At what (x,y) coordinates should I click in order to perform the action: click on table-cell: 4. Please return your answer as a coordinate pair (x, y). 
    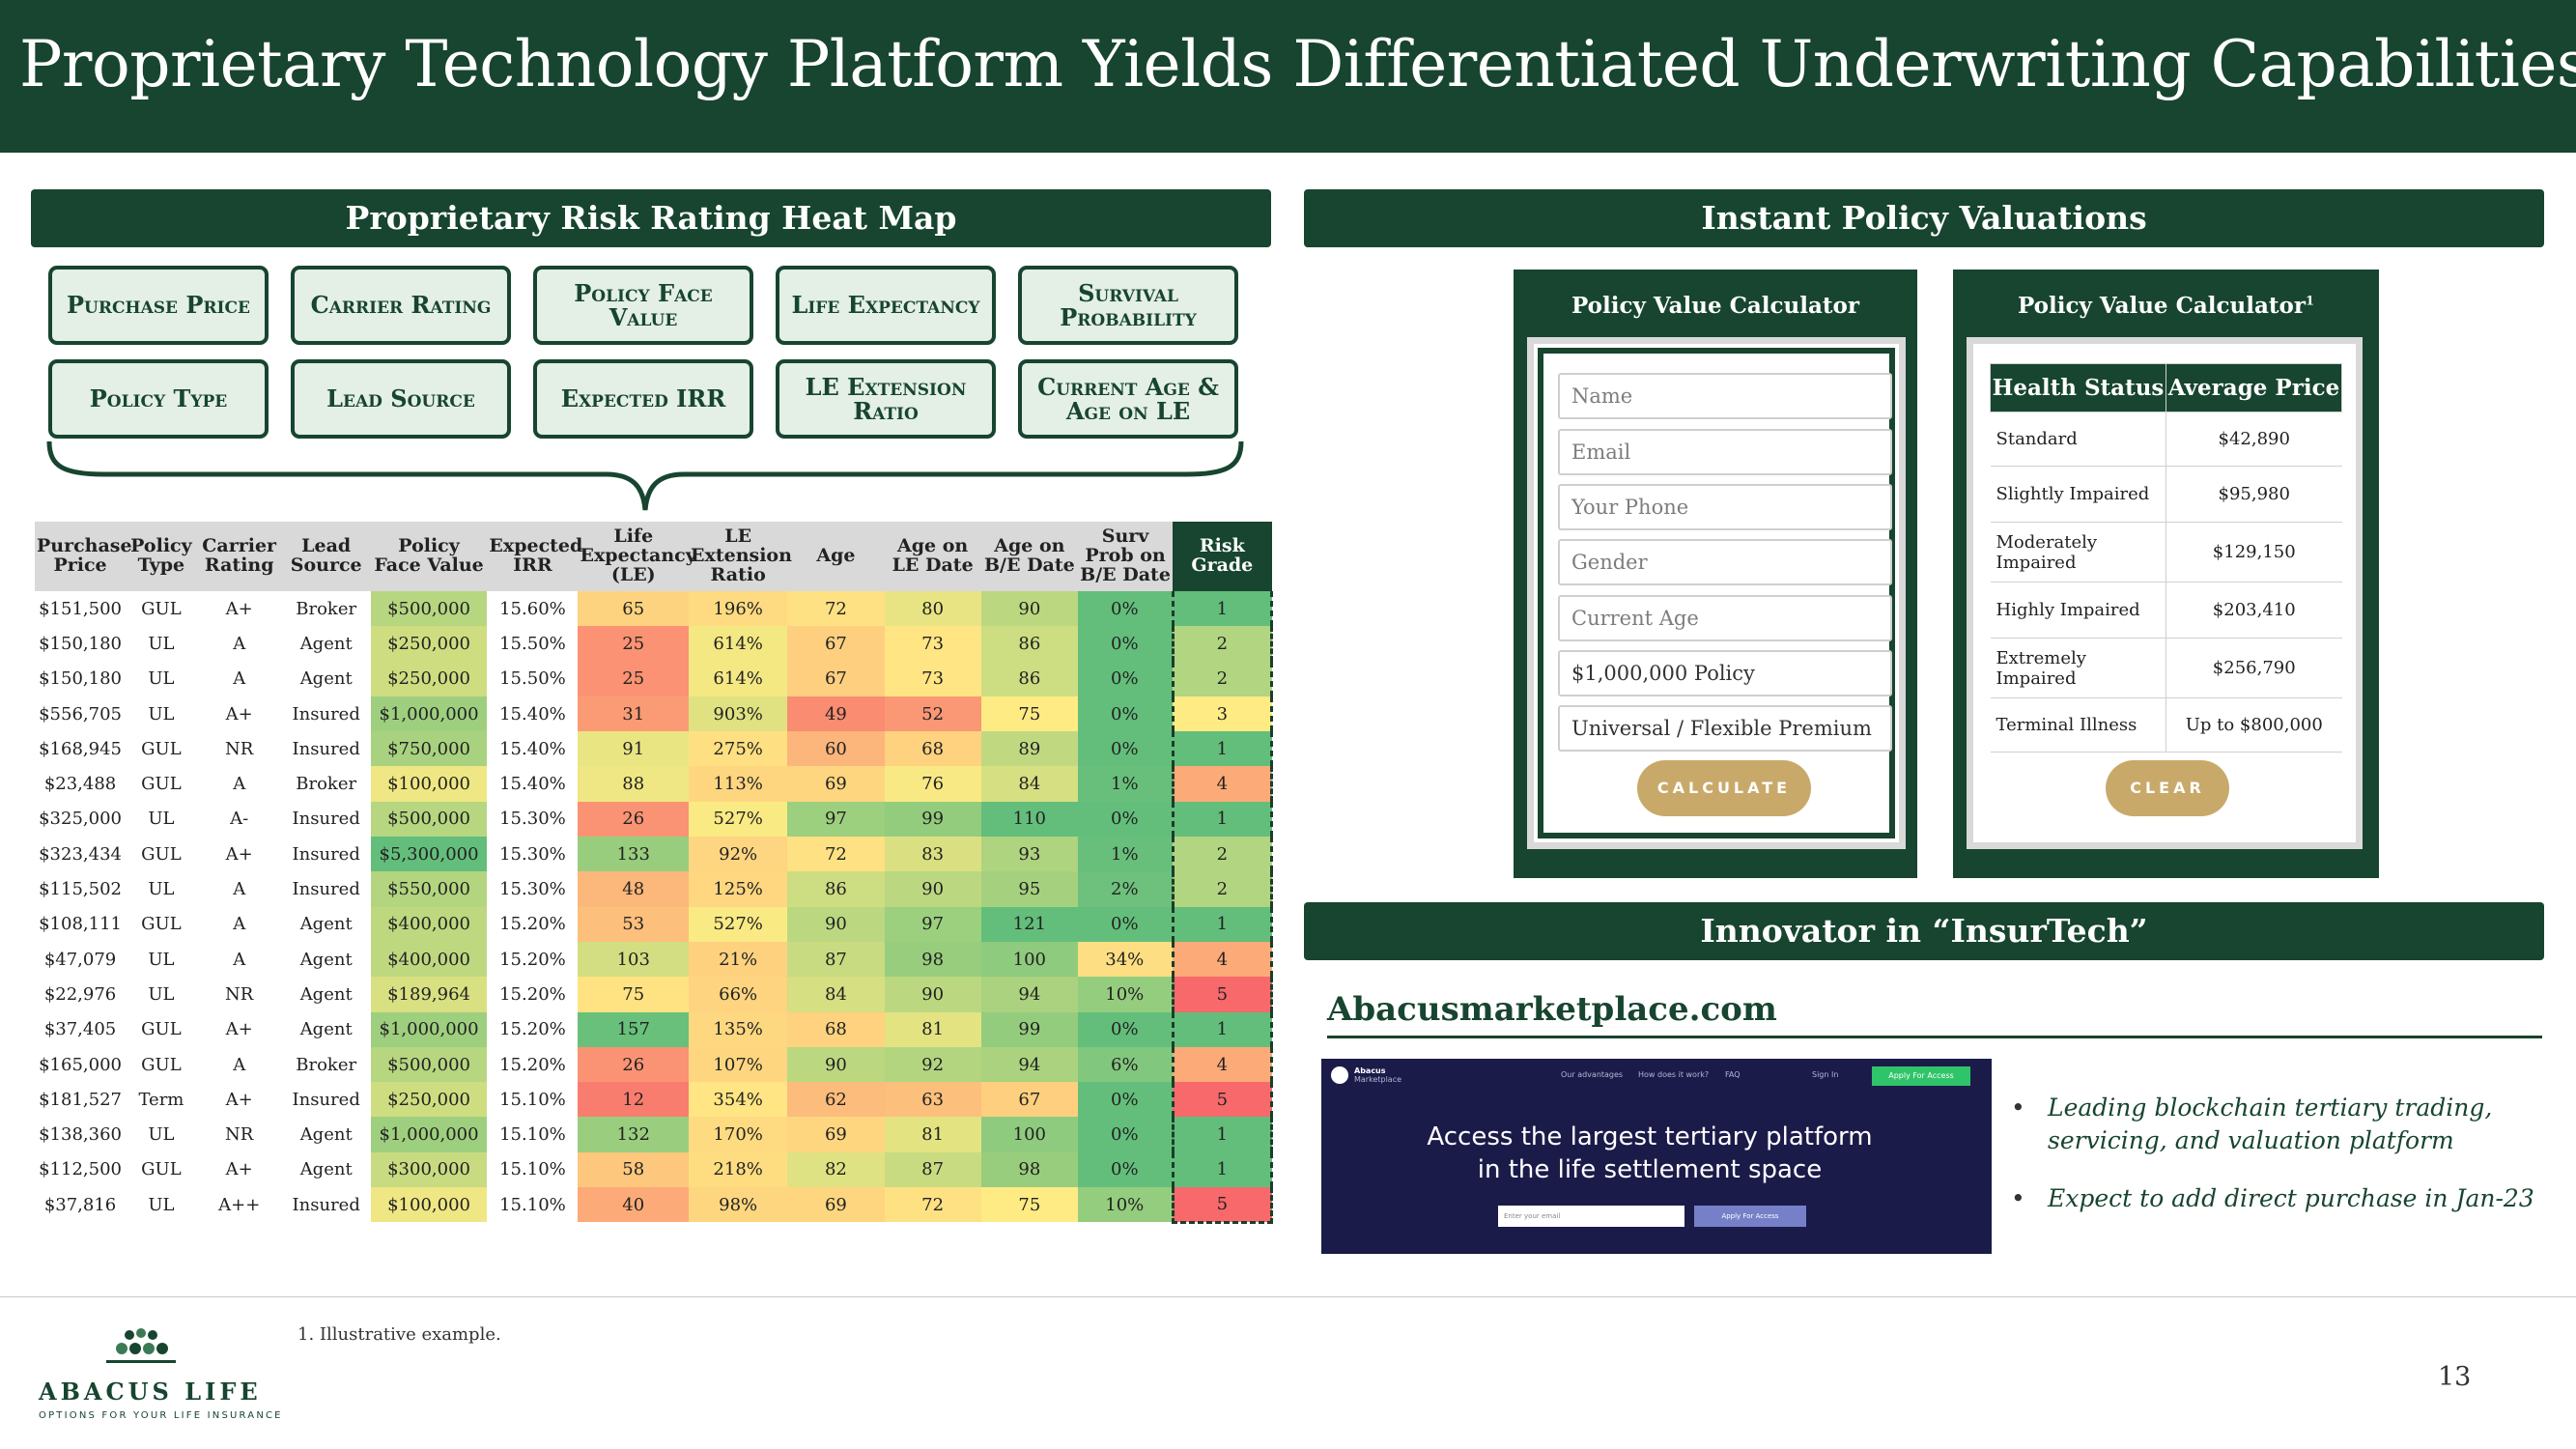
    Looking at the image, I should click on (1222, 1064).